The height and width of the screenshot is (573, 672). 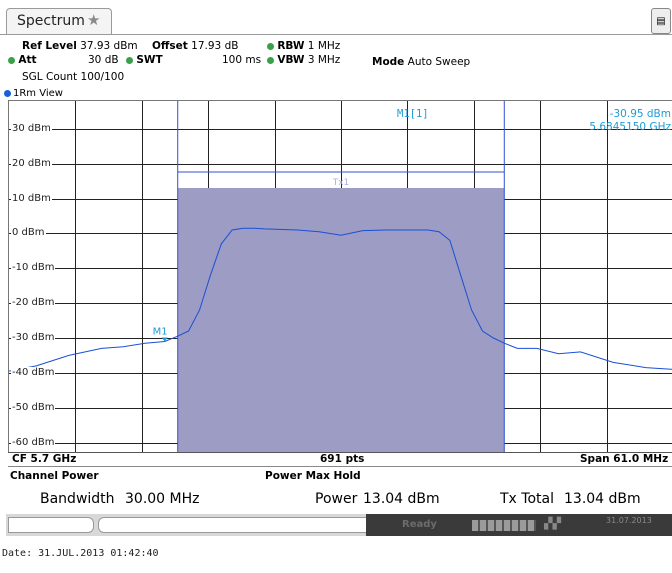 I want to click on att-label: Att, so click(x=27, y=60).